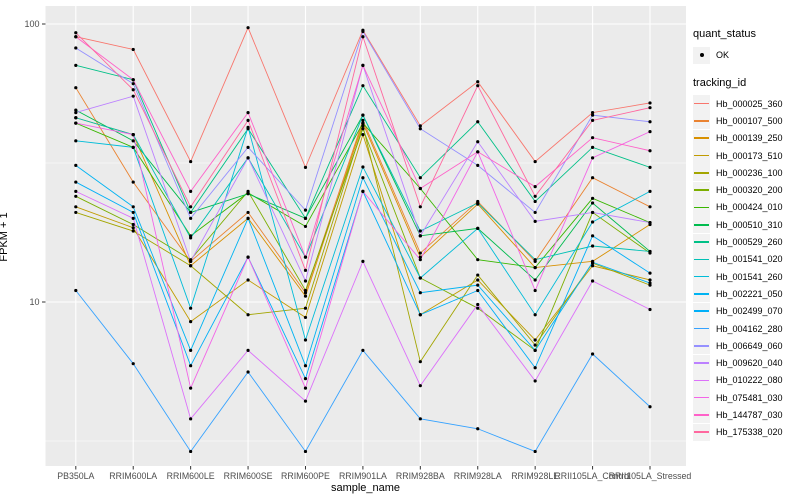 The width and height of the screenshot is (800, 500). What do you see at coordinates (749, 259) in the screenshot?
I see `legend-entry-label: Hb_001541_020` at bounding box center [749, 259].